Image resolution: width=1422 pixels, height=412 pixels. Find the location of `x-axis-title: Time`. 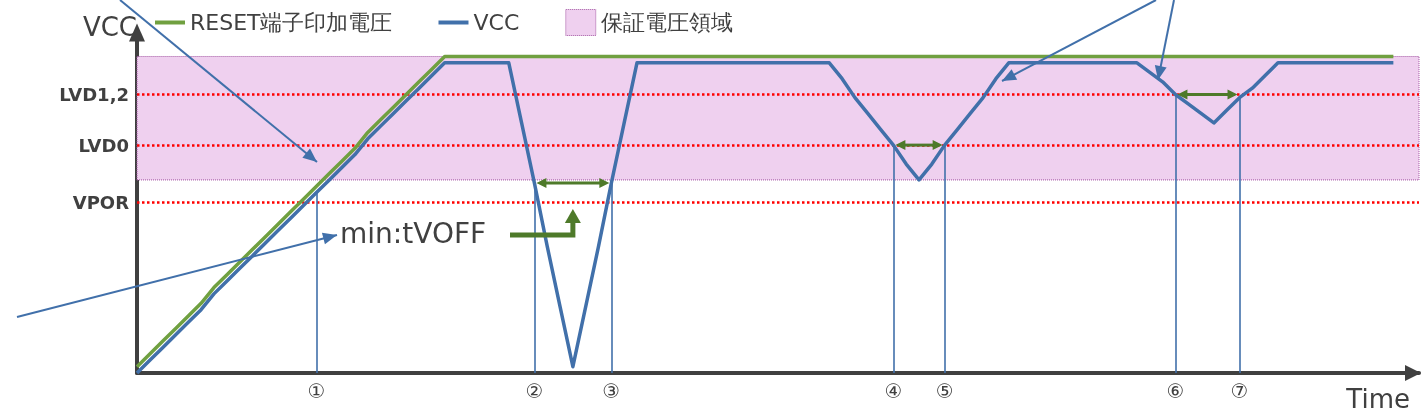

x-axis-title: Time is located at coordinates (1378, 398).